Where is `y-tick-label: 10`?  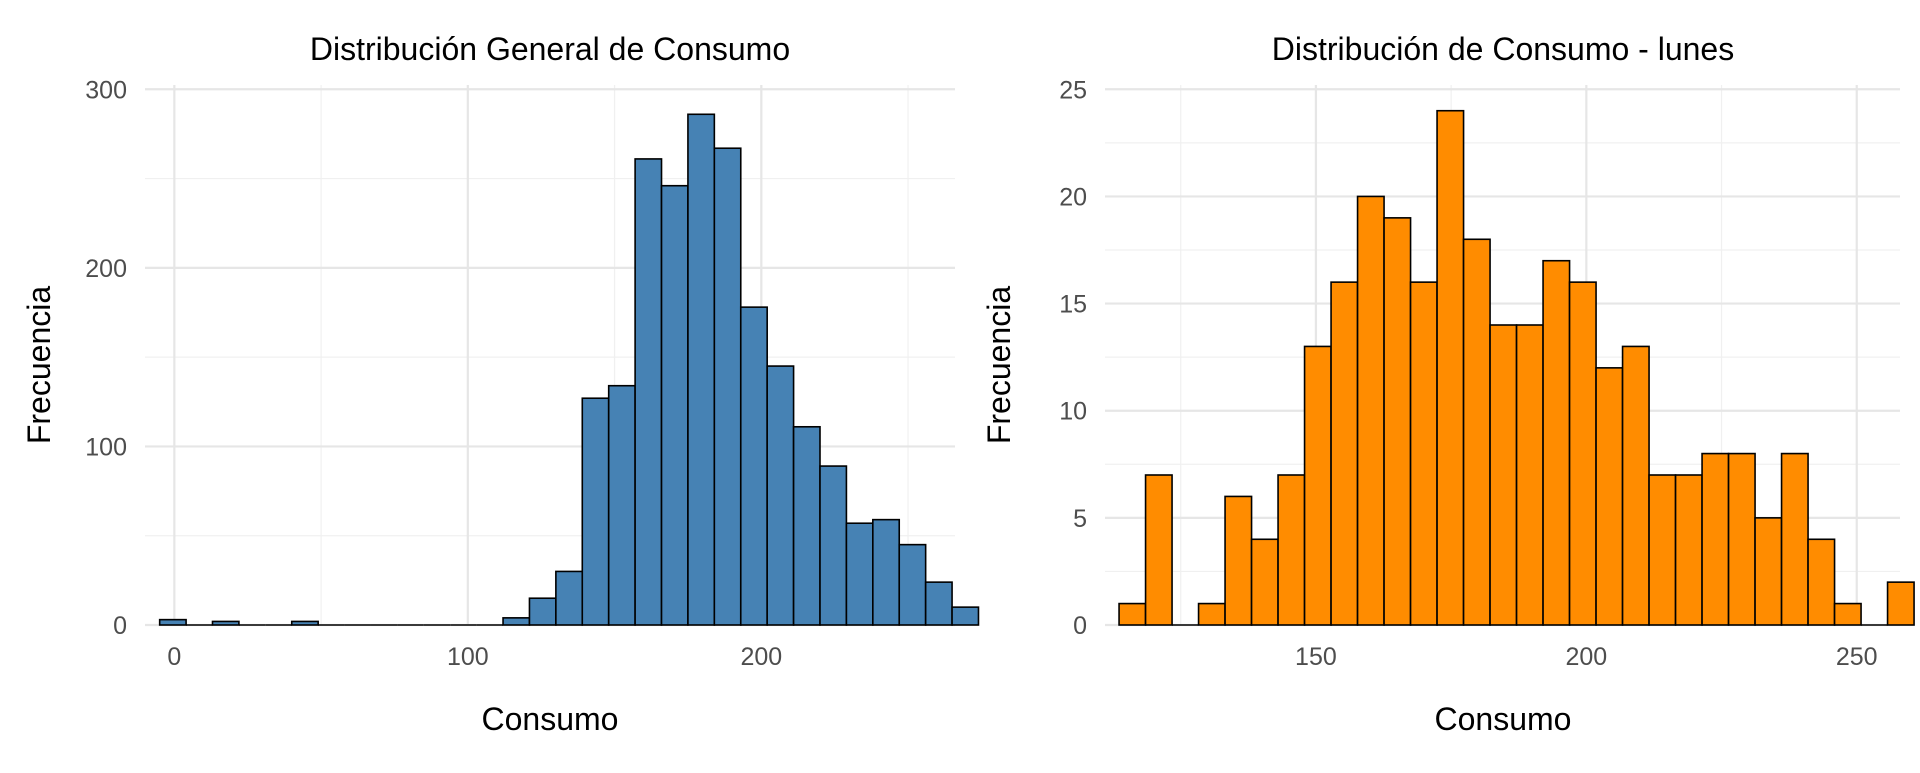 y-tick-label: 10 is located at coordinates (1073, 412).